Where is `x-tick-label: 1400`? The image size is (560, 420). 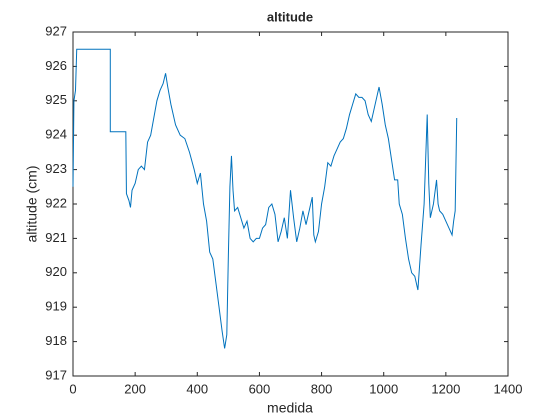
x-tick-label: 1400 is located at coordinates (508, 388).